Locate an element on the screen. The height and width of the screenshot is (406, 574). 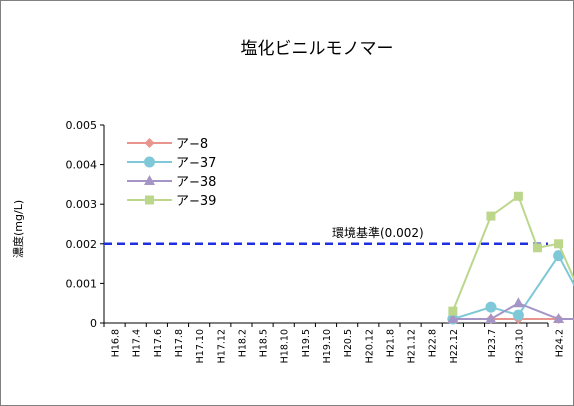
chart-title: 塩化ビニルモノマー is located at coordinates (317, 49).